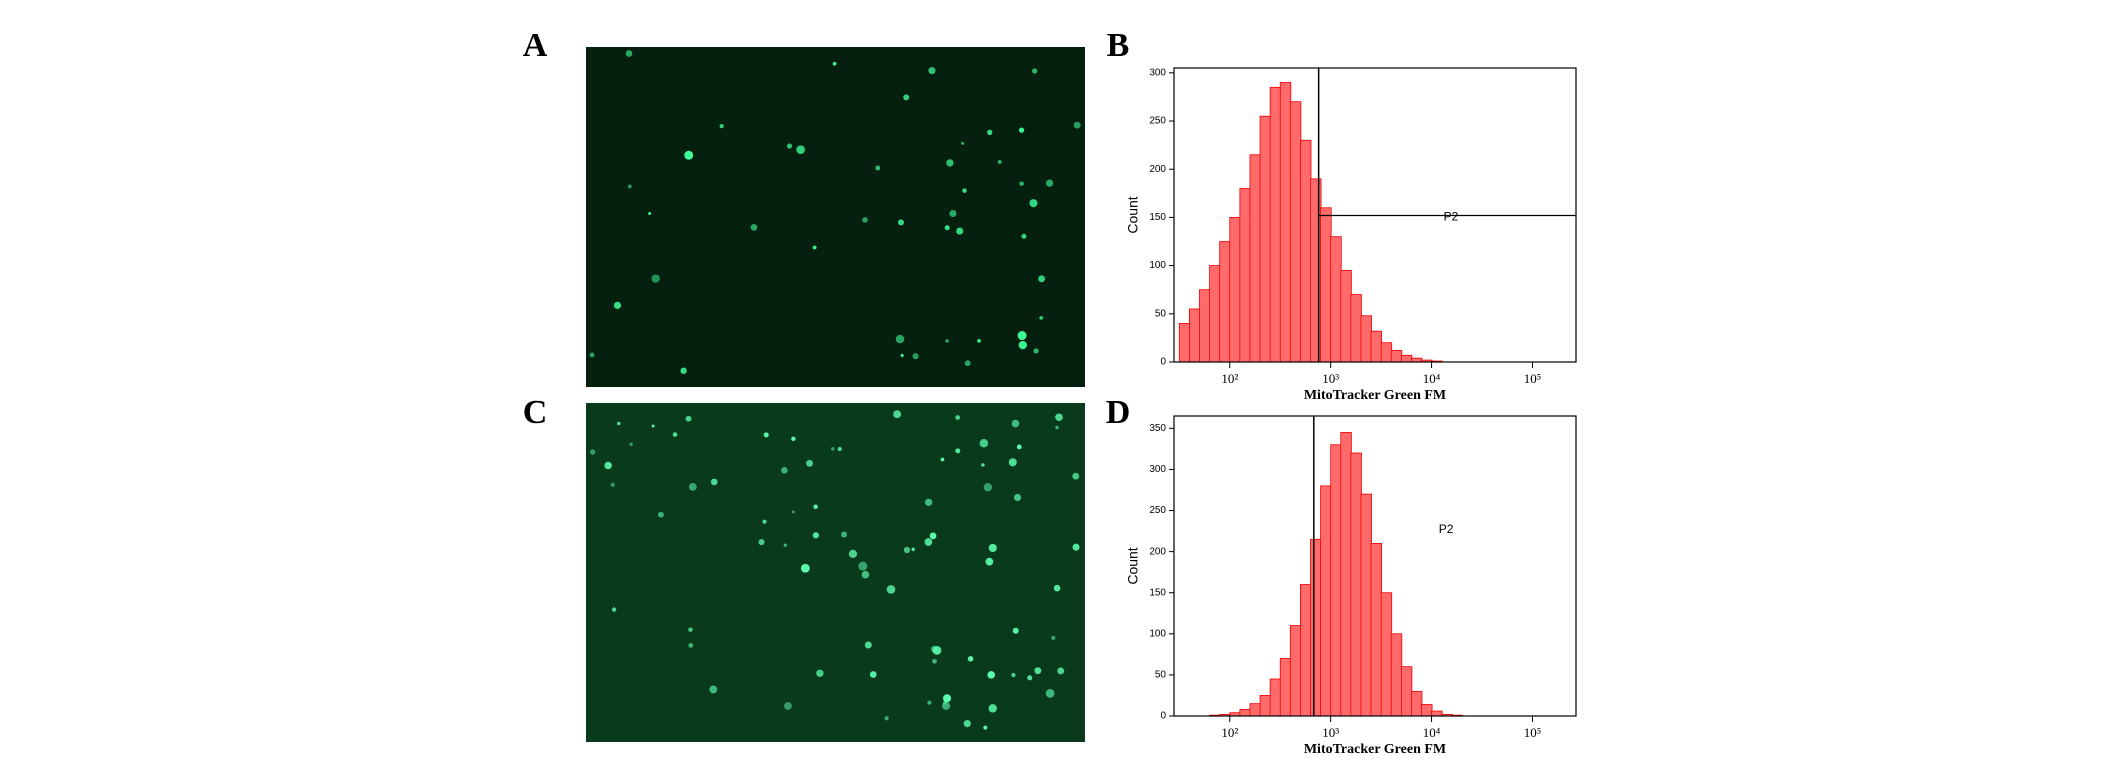  What do you see at coordinates (1157, 169) in the screenshot?
I see `y-tick-label: 200` at bounding box center [1157, 169].